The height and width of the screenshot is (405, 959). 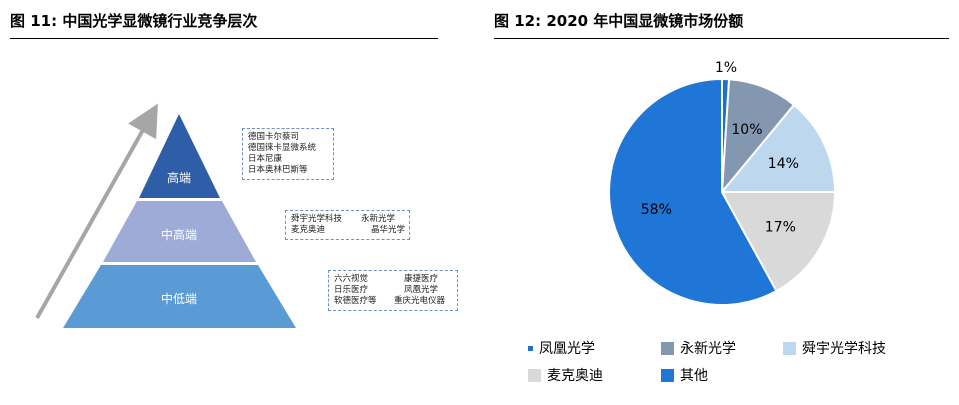 I want to click on company-name: 晶华光学, so click(x=388, y=230).